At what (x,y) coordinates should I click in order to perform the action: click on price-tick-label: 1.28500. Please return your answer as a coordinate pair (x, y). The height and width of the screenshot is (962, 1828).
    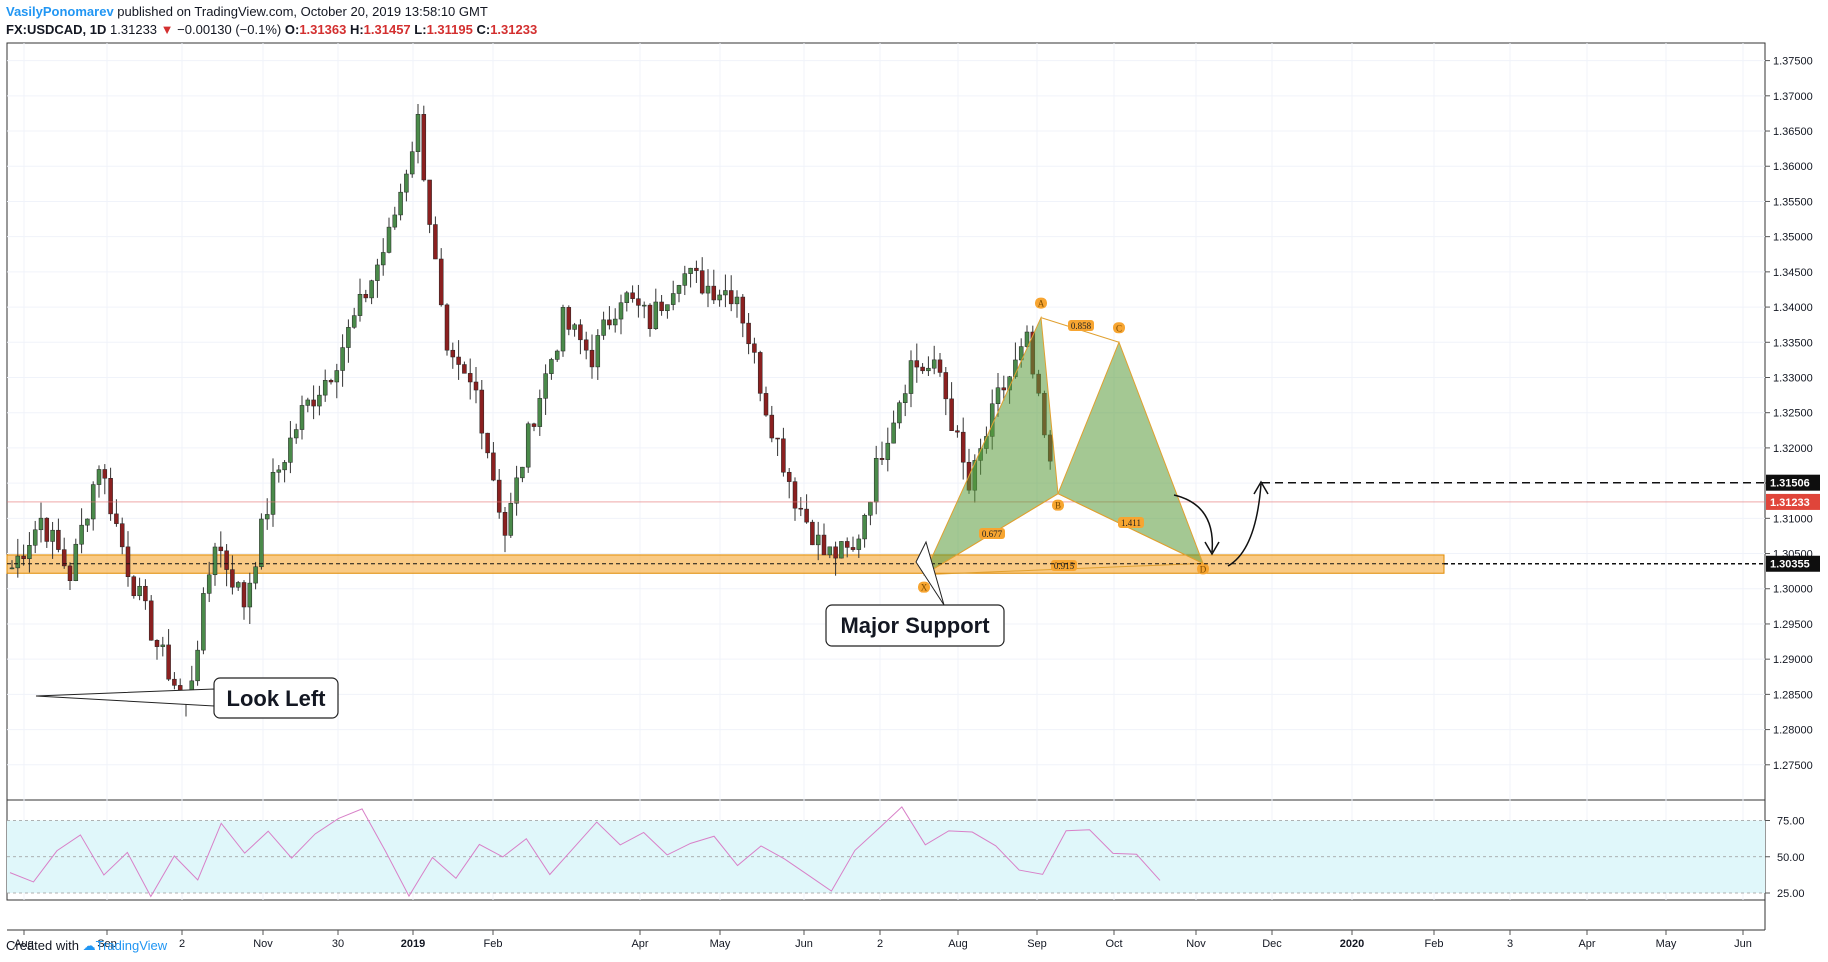
    Looking at the image, I should click on (1793, 695).